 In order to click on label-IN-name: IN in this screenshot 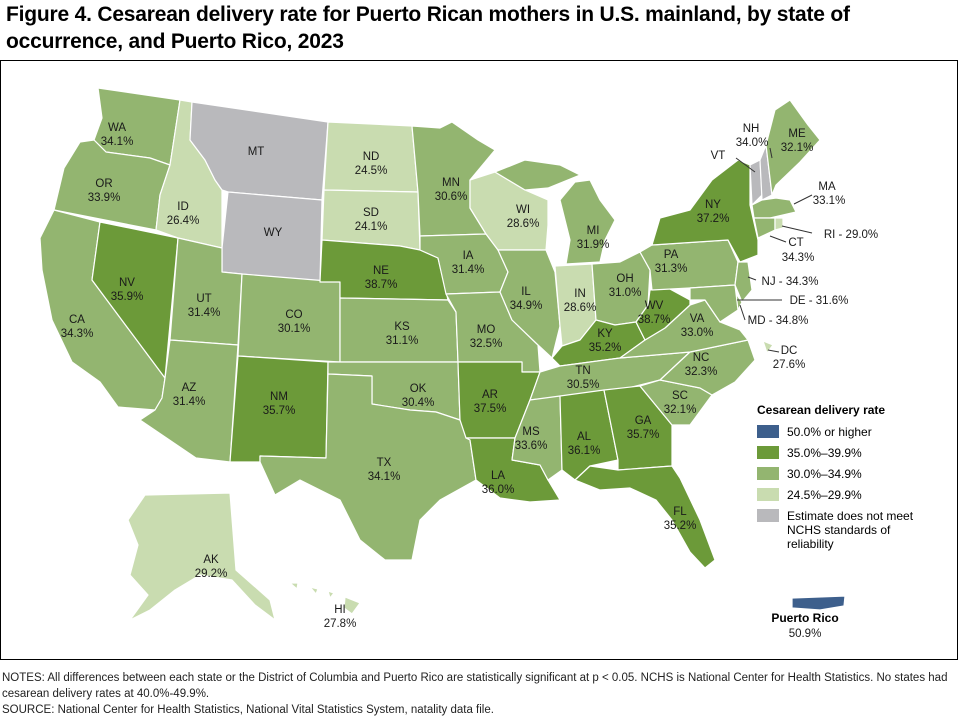, I will do `click(580, 294)`.